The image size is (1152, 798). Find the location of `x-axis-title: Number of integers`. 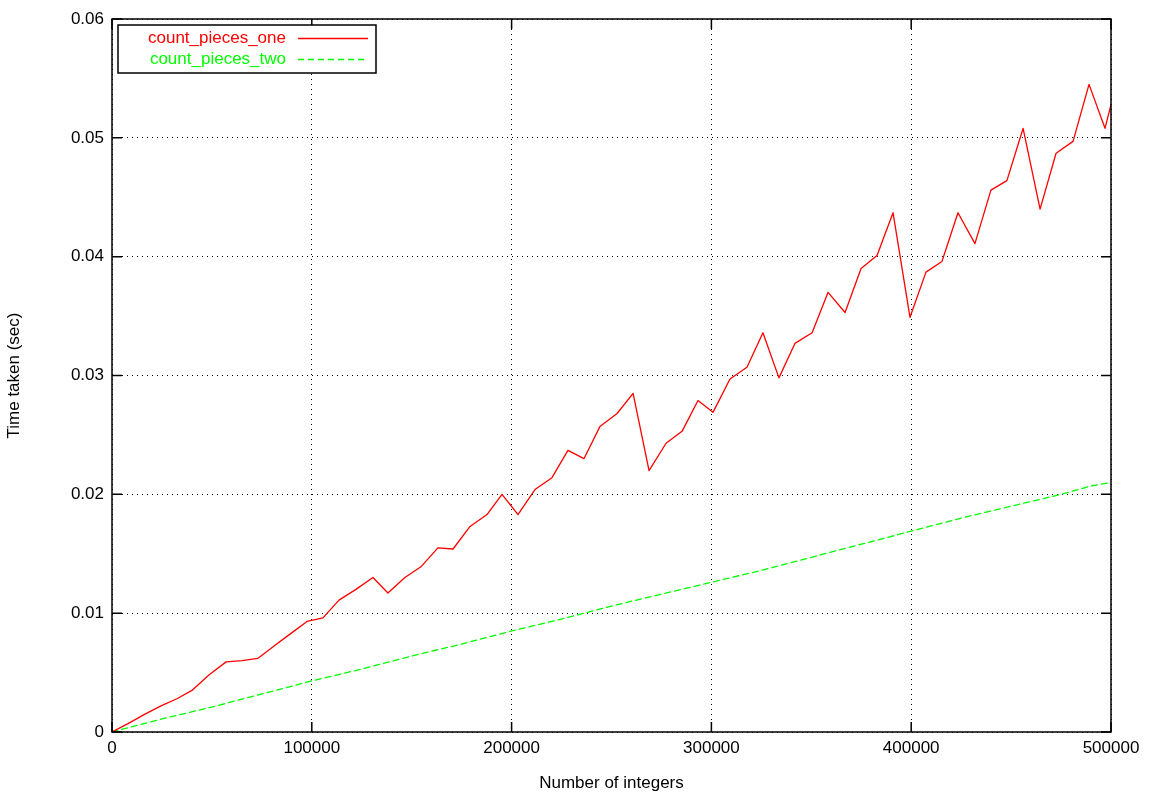

x-axis-title: Number of integers is located at coordinates (611, 783).